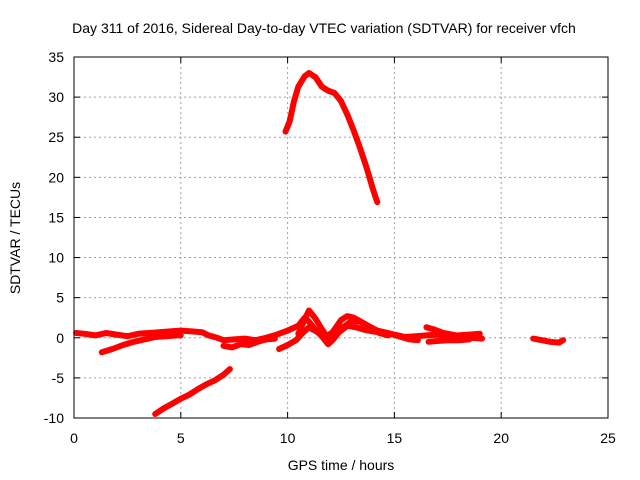 The width and height of the screenshot is (640, 480). Describe the element at coordinates (15, 238) in the screenshot. I see `y-axis-label: SDTVAR / TECUs` at that location.